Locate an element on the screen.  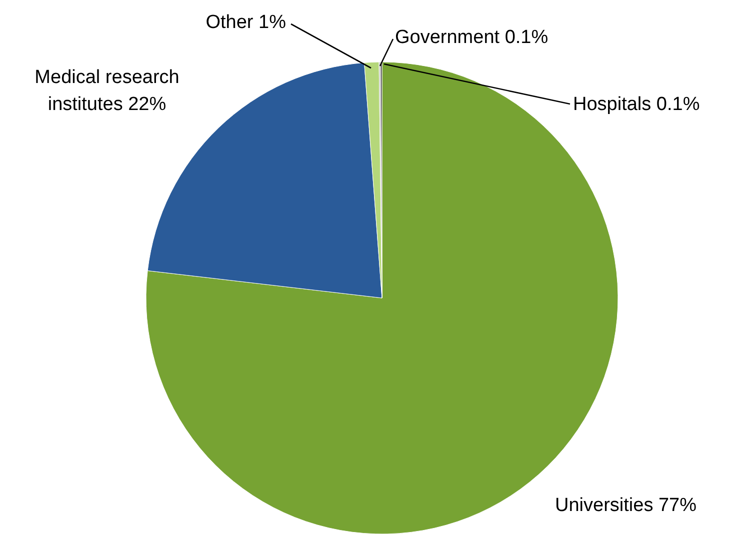
slice-label: Other 1% is located at coordinates (246, 22).